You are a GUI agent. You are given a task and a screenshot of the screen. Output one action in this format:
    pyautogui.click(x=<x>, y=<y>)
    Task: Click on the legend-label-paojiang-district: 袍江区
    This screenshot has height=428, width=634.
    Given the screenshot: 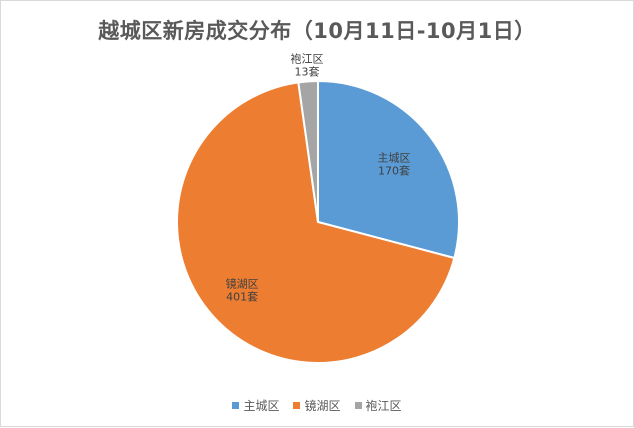 What is the action you would take?
    pyautogui.click(x=383, y=406)
    